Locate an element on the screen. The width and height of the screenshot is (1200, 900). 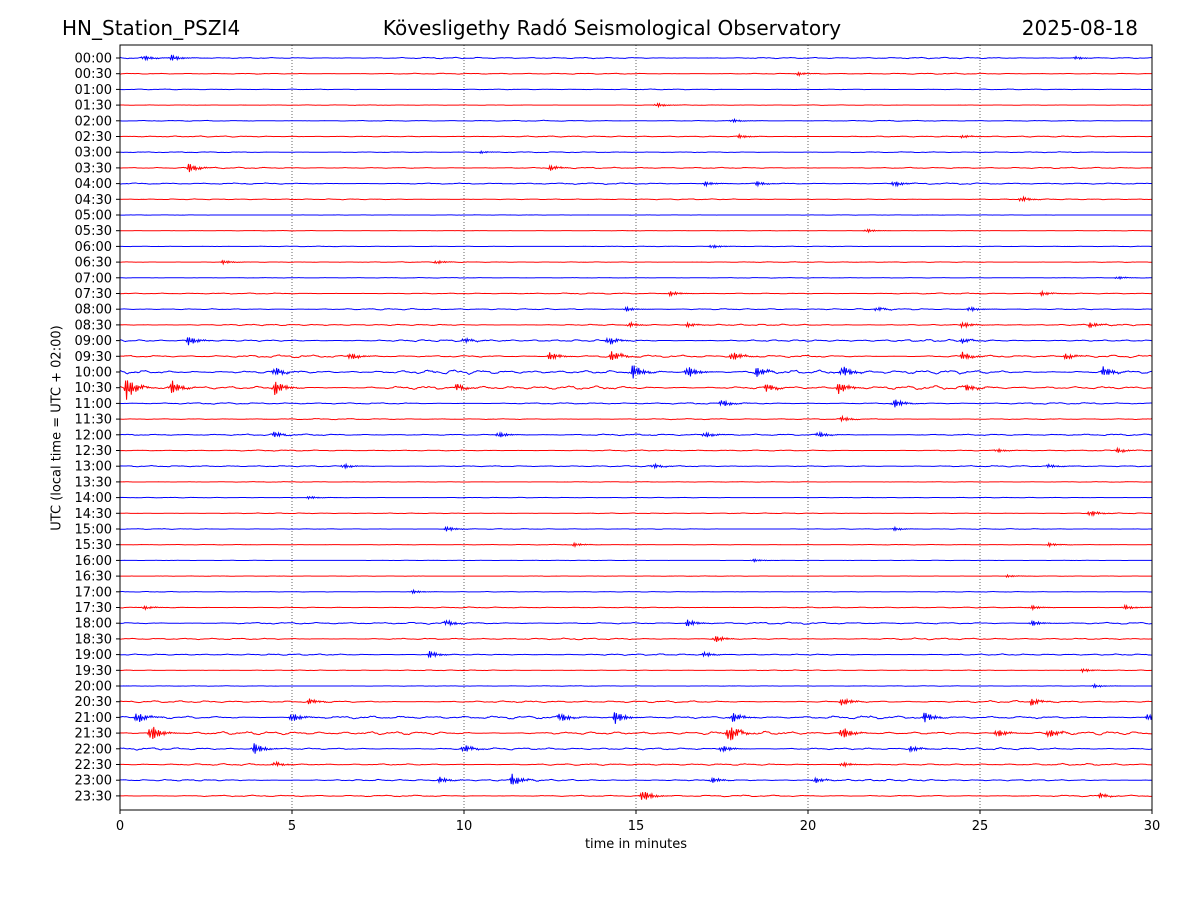
y-tick-label: 23:30 is located at coordinates (93, 796).